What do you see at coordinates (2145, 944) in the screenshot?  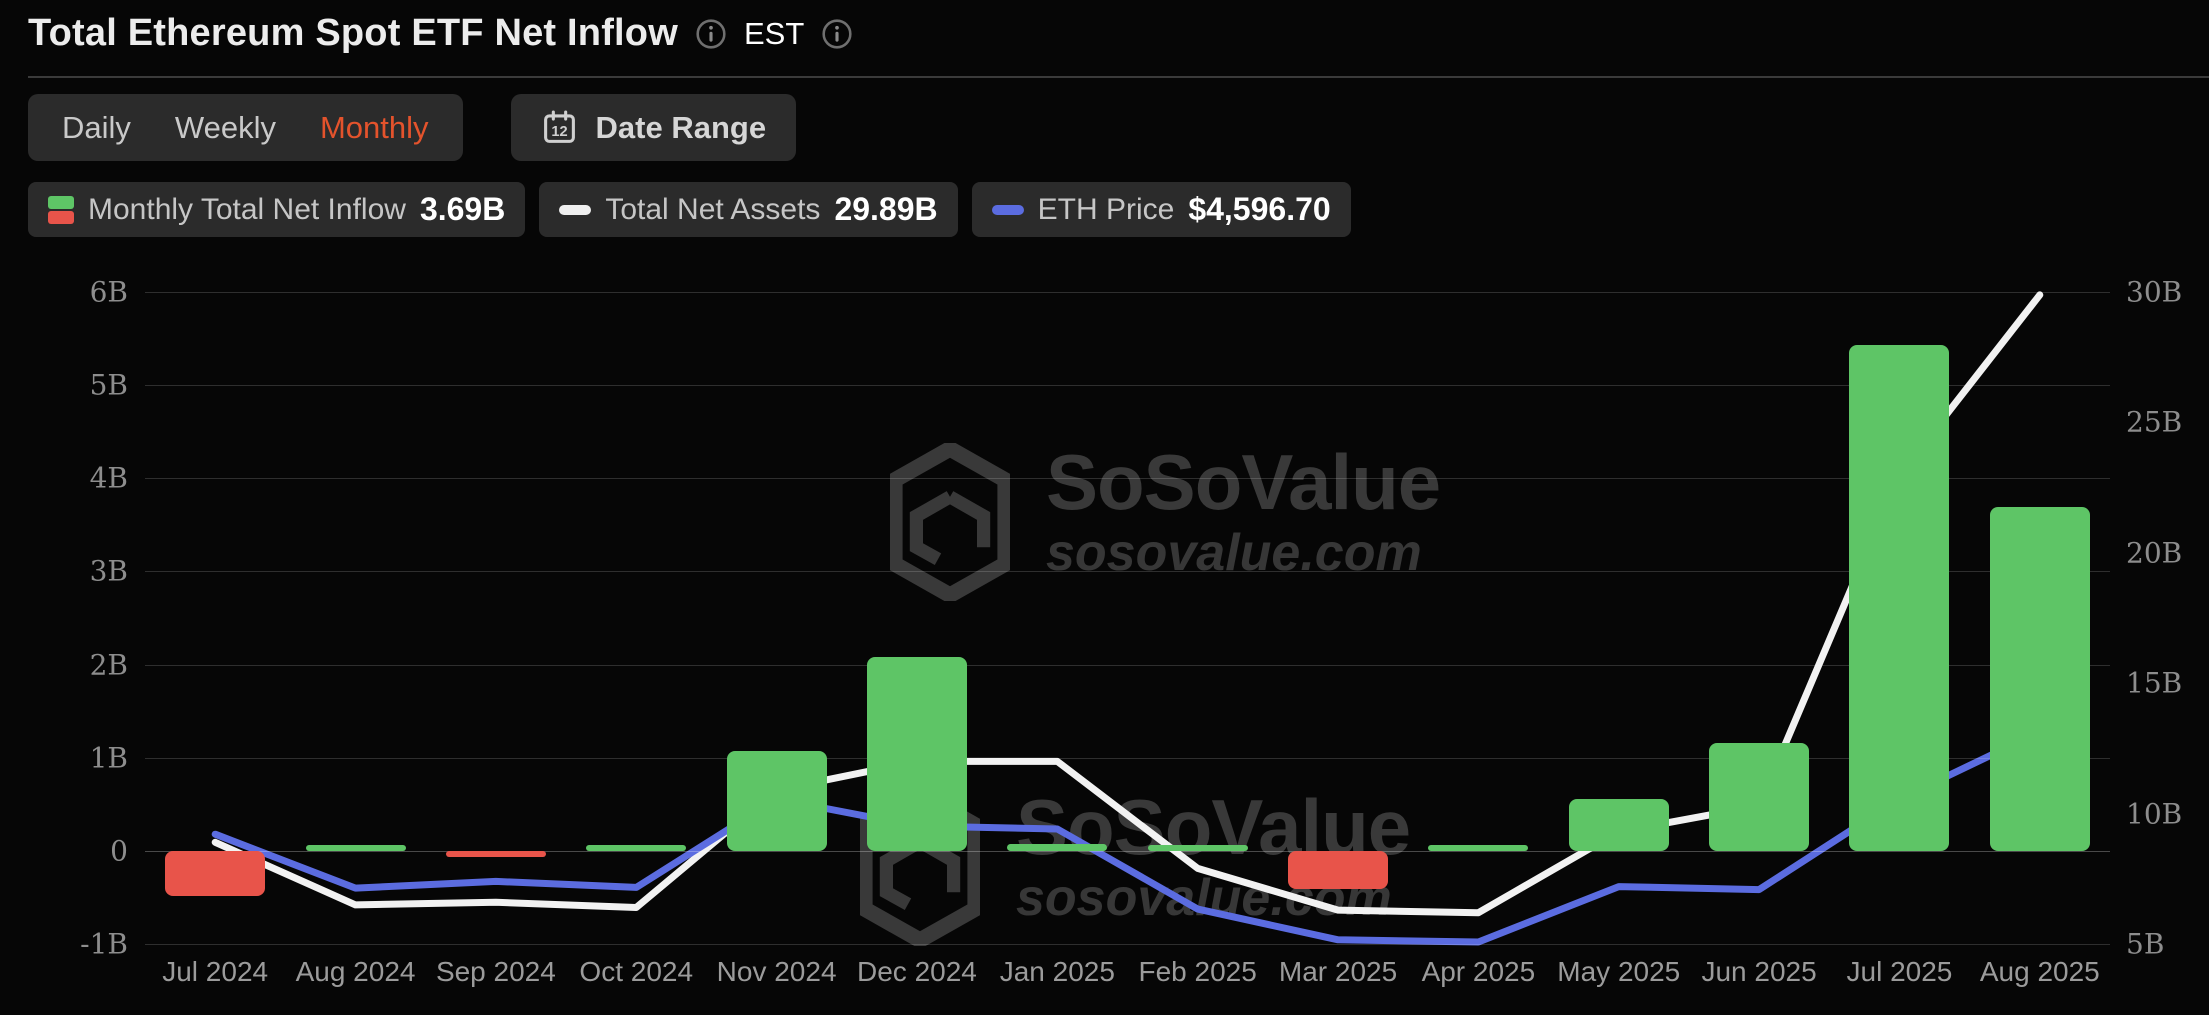 I see `y-axis-label-right: 5B` at bounding box center [2145, 944].